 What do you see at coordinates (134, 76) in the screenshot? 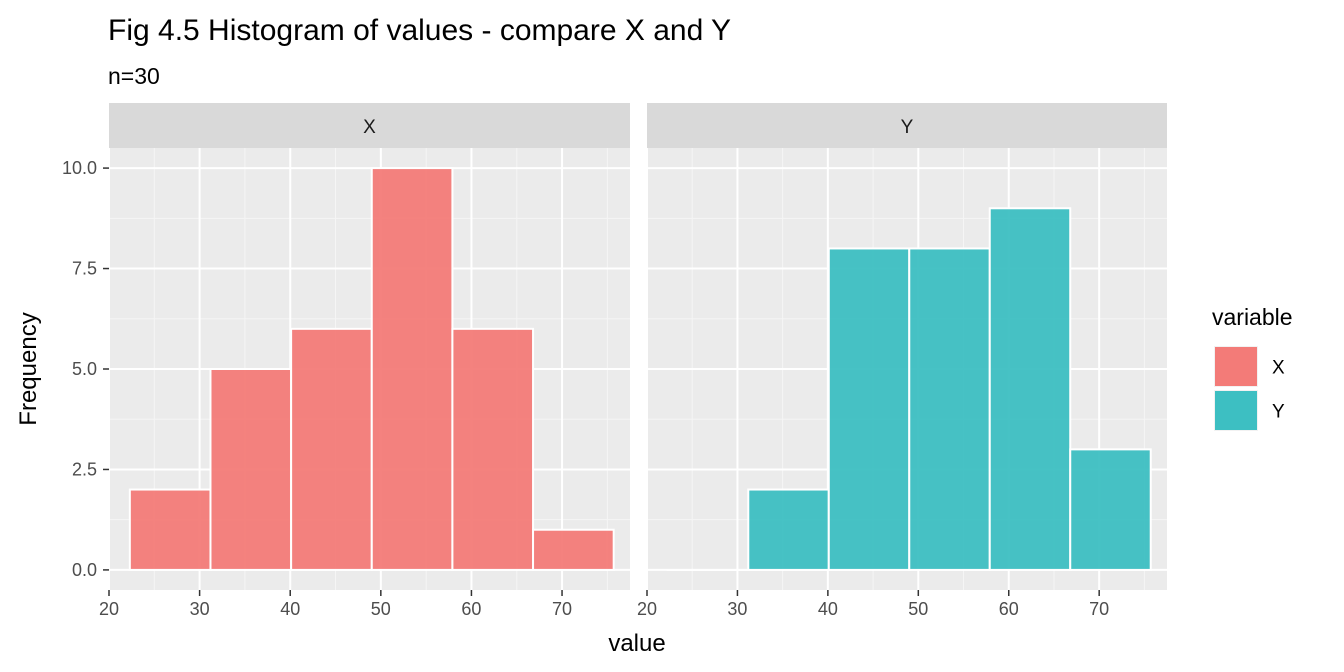
I see `chart-subtitle: n=30` at bounding box center [134, 76].